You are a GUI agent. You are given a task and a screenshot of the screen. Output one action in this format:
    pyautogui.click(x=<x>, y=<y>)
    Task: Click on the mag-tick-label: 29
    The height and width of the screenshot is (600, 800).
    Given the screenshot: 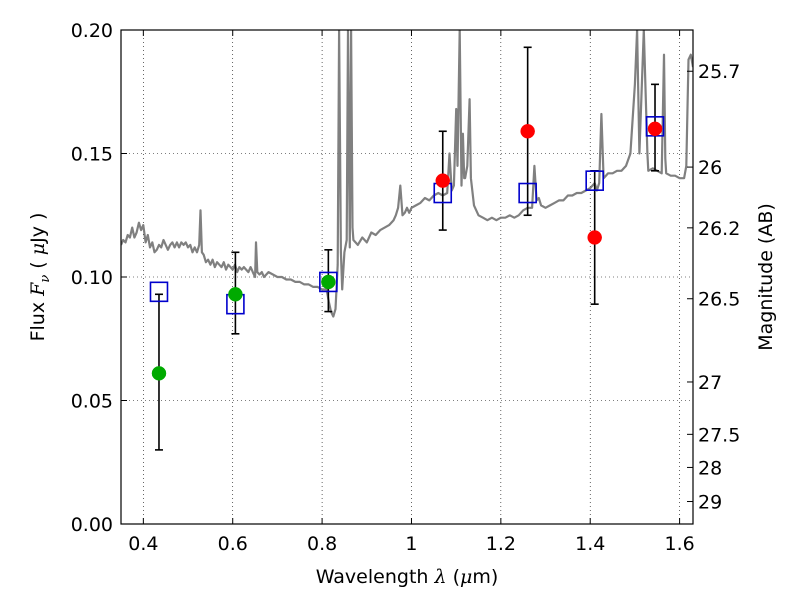 What is the action you would take?
    pyautogui.click(x=710, y=503)
    